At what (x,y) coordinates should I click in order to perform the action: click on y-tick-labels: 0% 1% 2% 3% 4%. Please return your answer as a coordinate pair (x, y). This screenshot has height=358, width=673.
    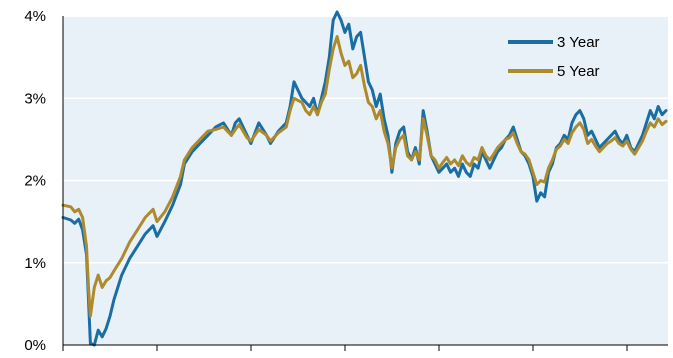
    Looking at the image, I should click on (35, 181).